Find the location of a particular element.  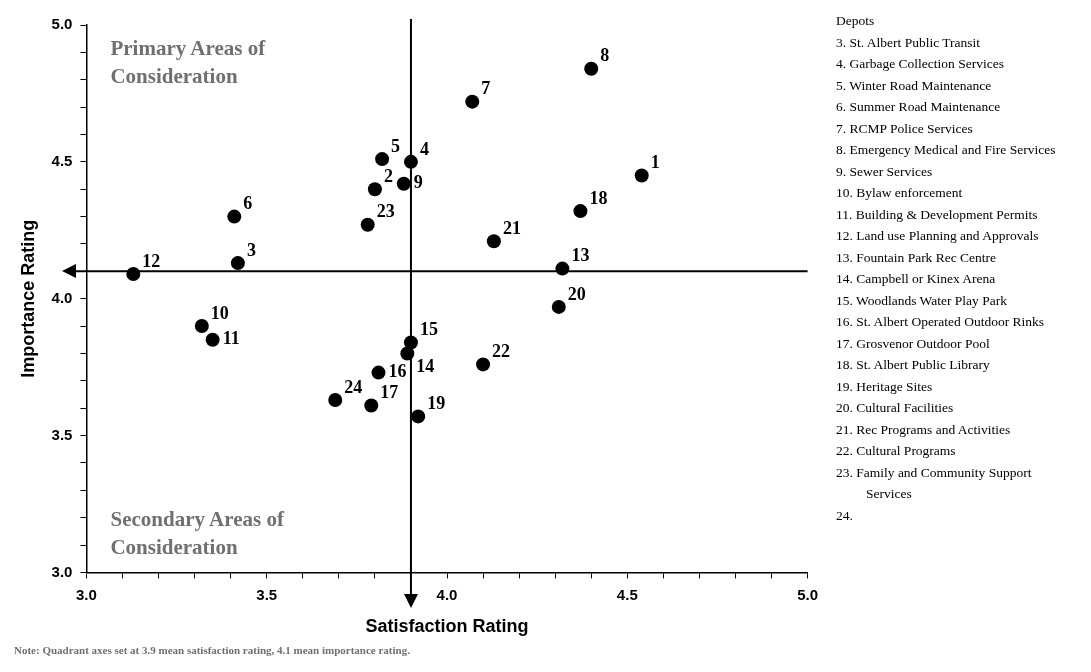

annotation: 14 is located at coordinates (425, 366).